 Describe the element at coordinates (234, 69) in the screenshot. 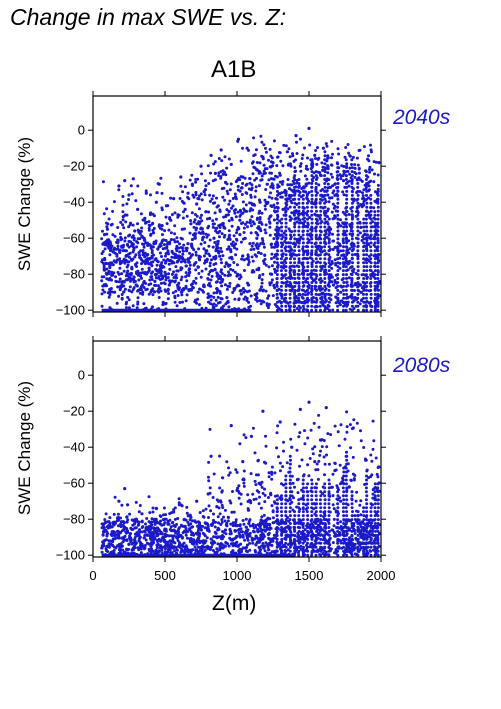

I see `scenario-title: A1B` at that location.